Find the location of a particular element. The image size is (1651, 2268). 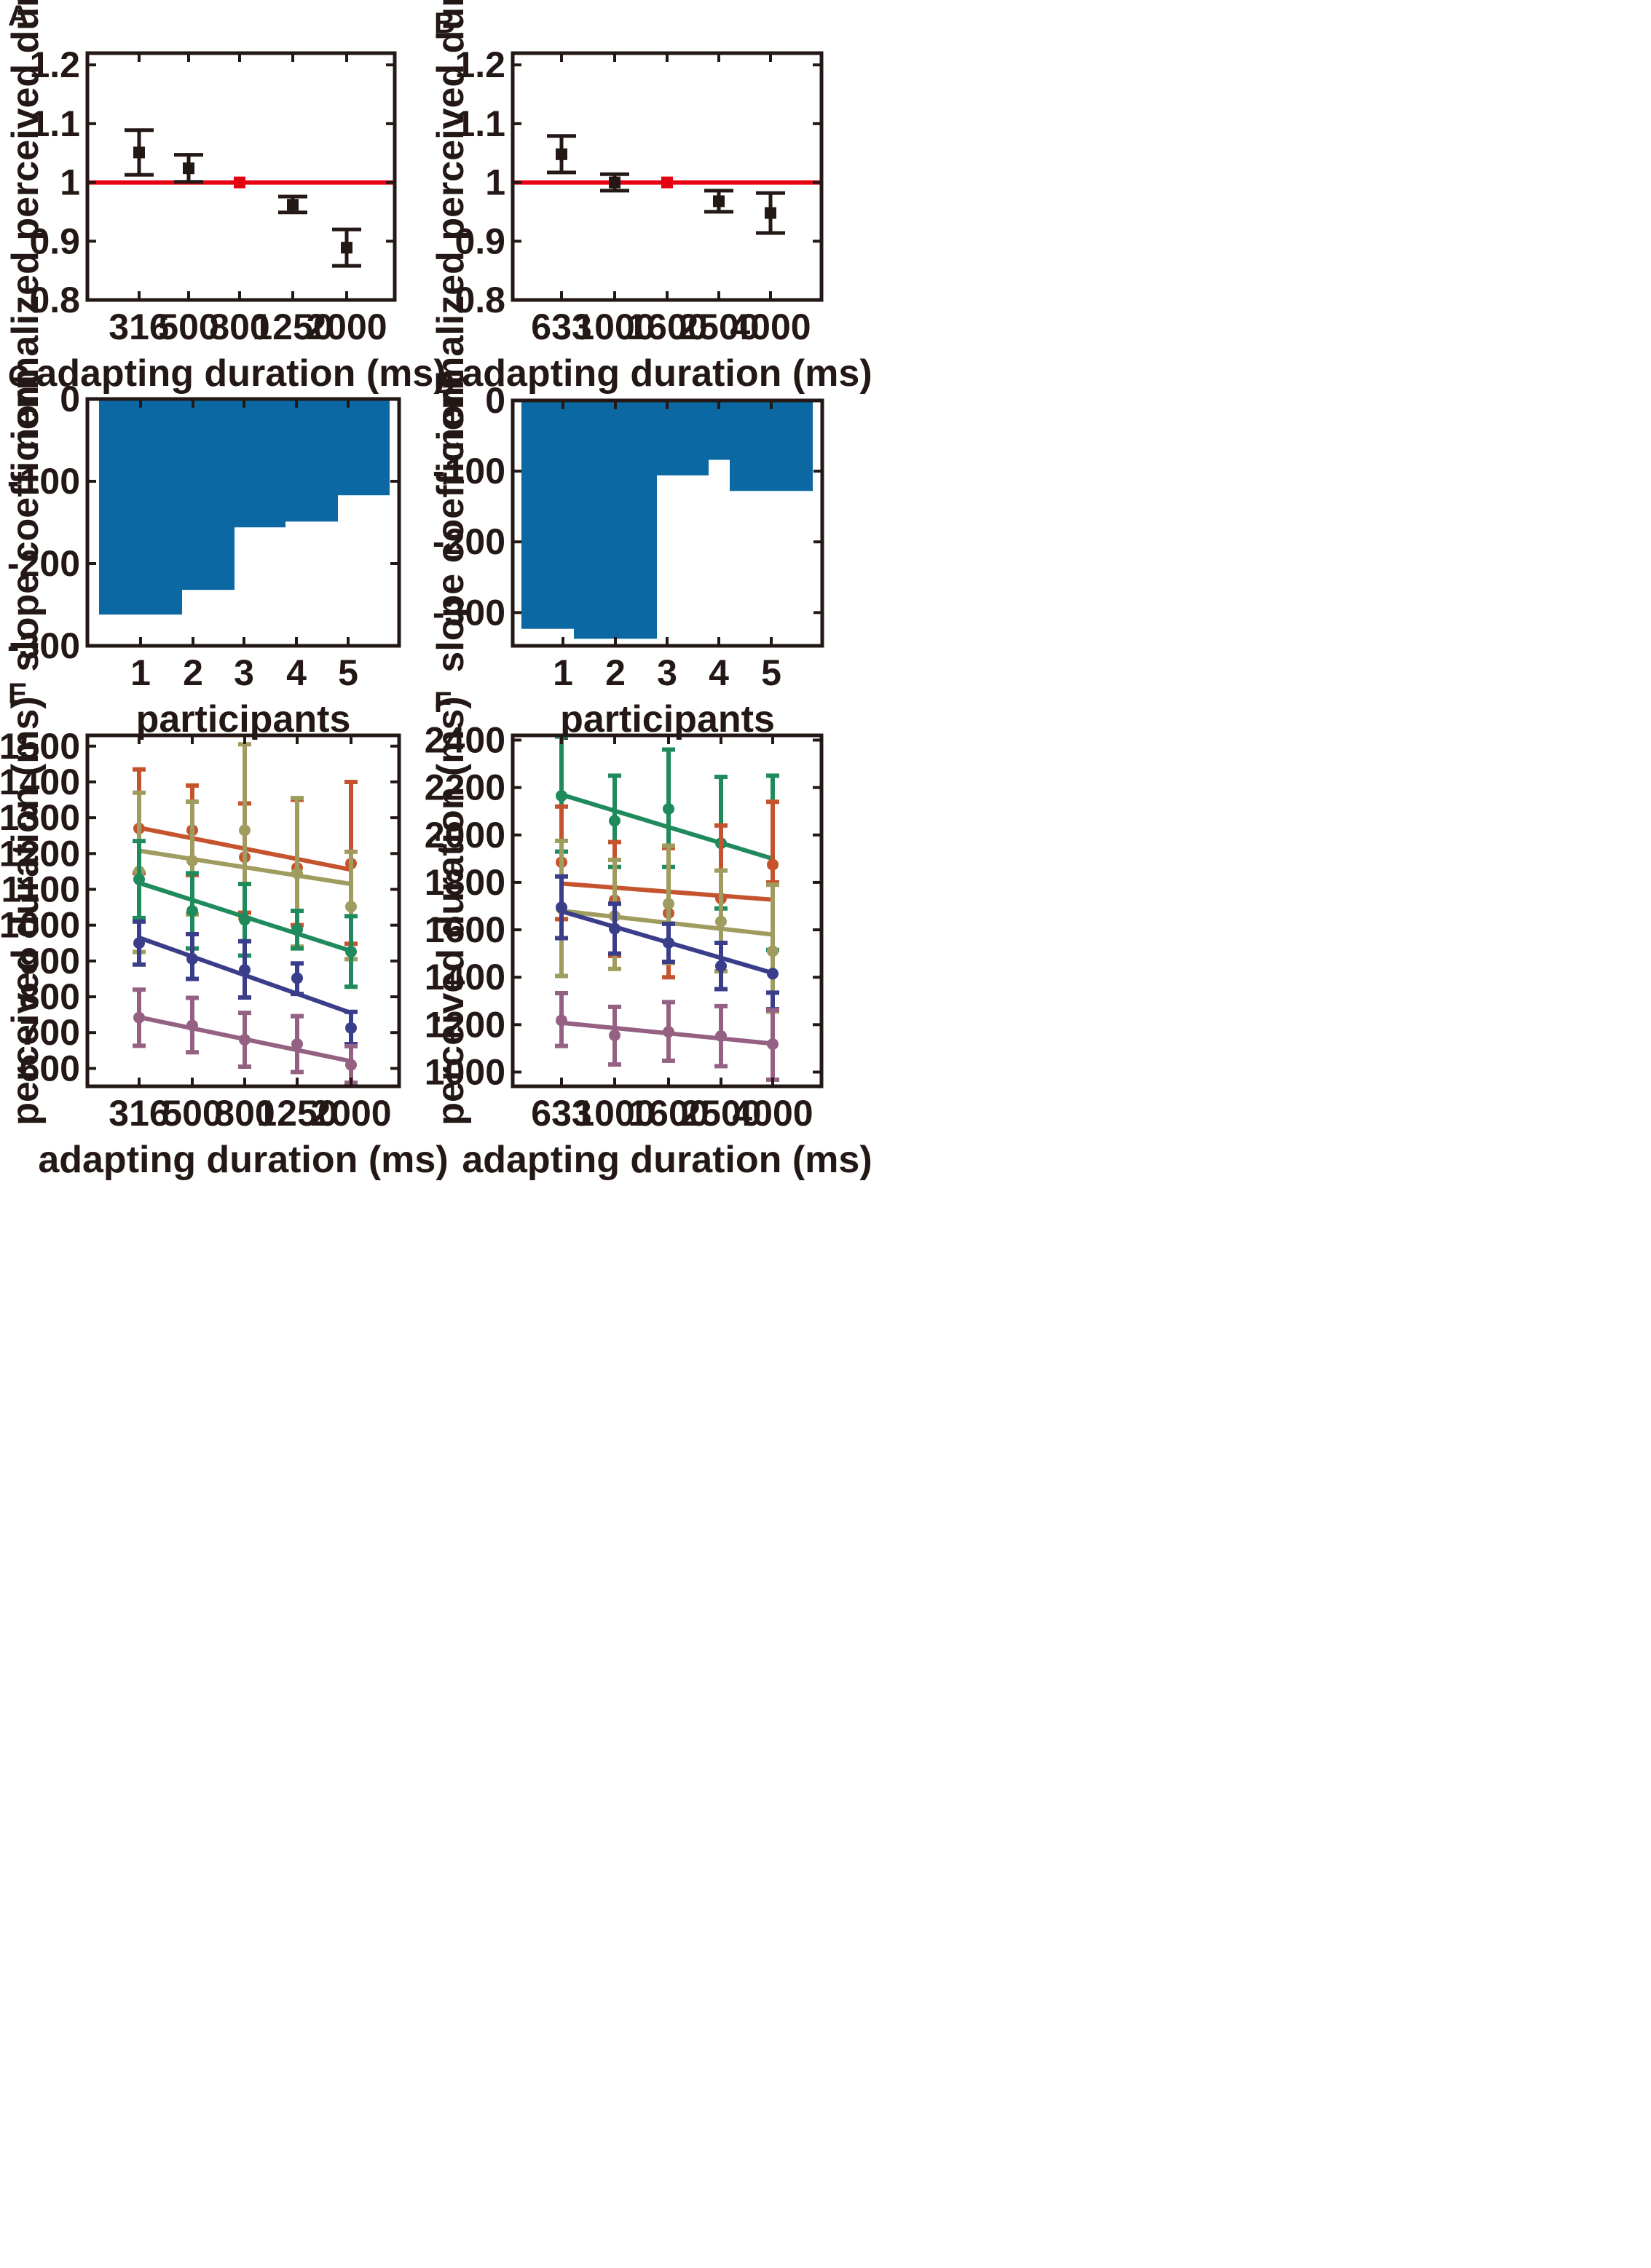

y-tick-label: 2400 is located at coordinates (465, 741).